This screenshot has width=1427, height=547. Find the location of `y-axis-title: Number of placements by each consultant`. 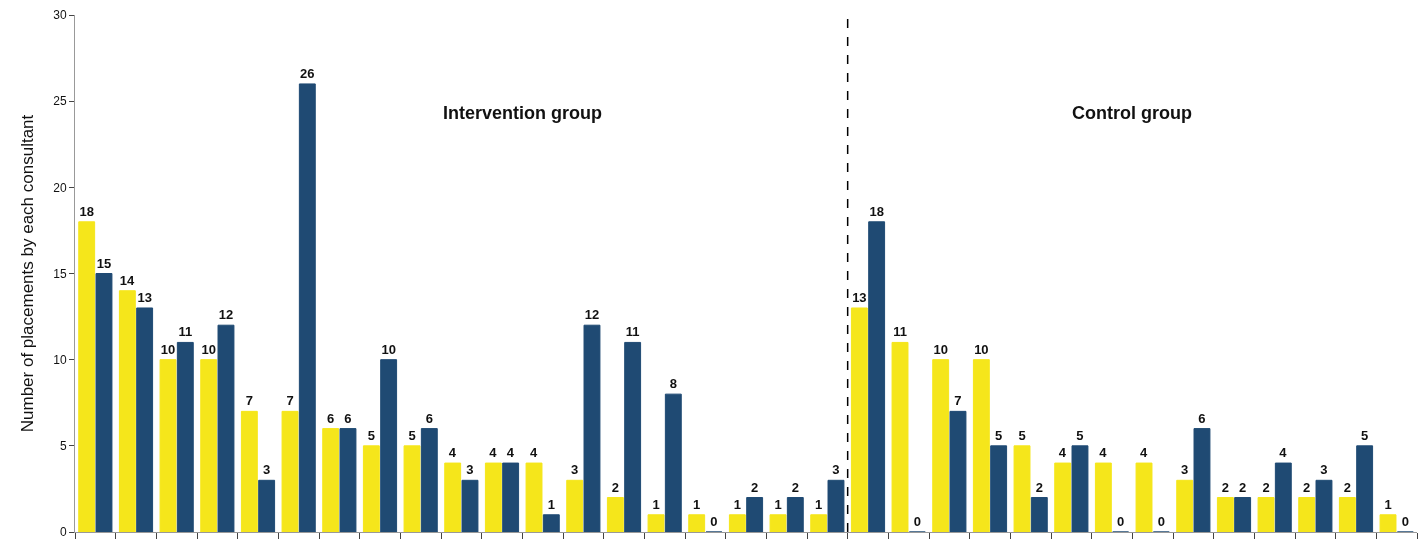

y-axis-title: Number of placements by each consultant is located at coordinates (27, 273).